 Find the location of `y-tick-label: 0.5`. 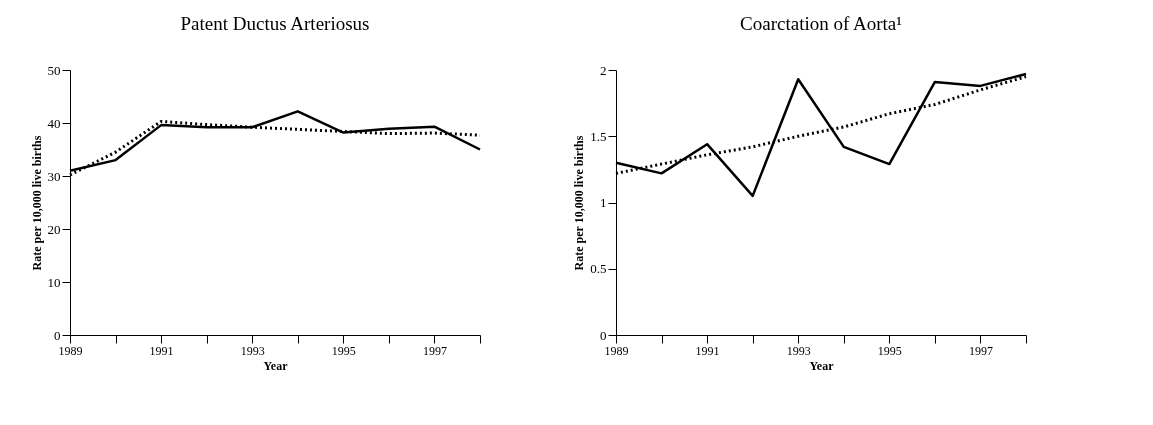

y-tick-label: 0.5 is located at coordinates (598, 269).